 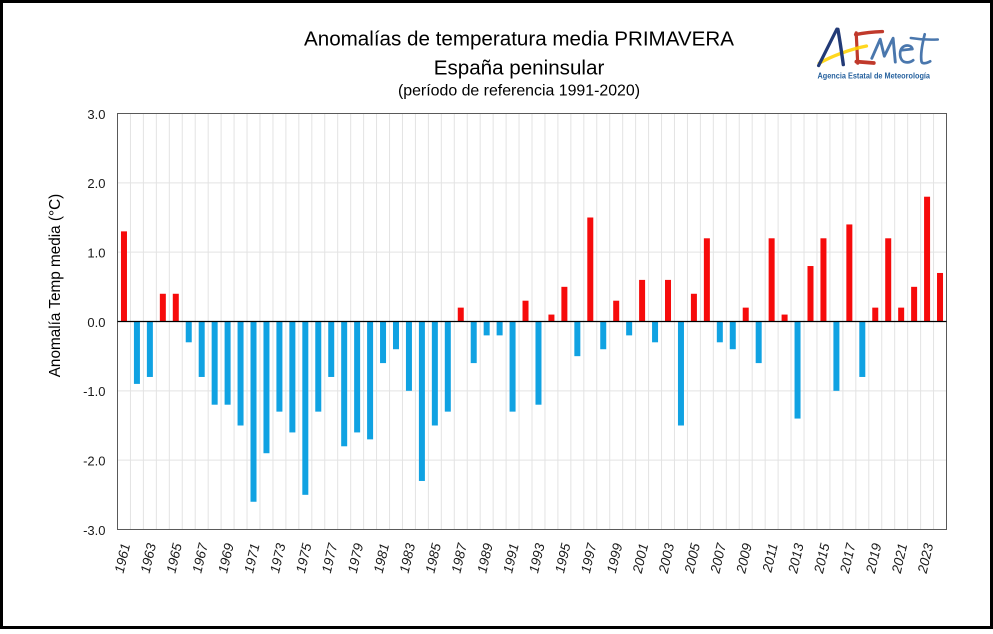 I want to click on svg-text: -2.0, so click(x=94, y=461).